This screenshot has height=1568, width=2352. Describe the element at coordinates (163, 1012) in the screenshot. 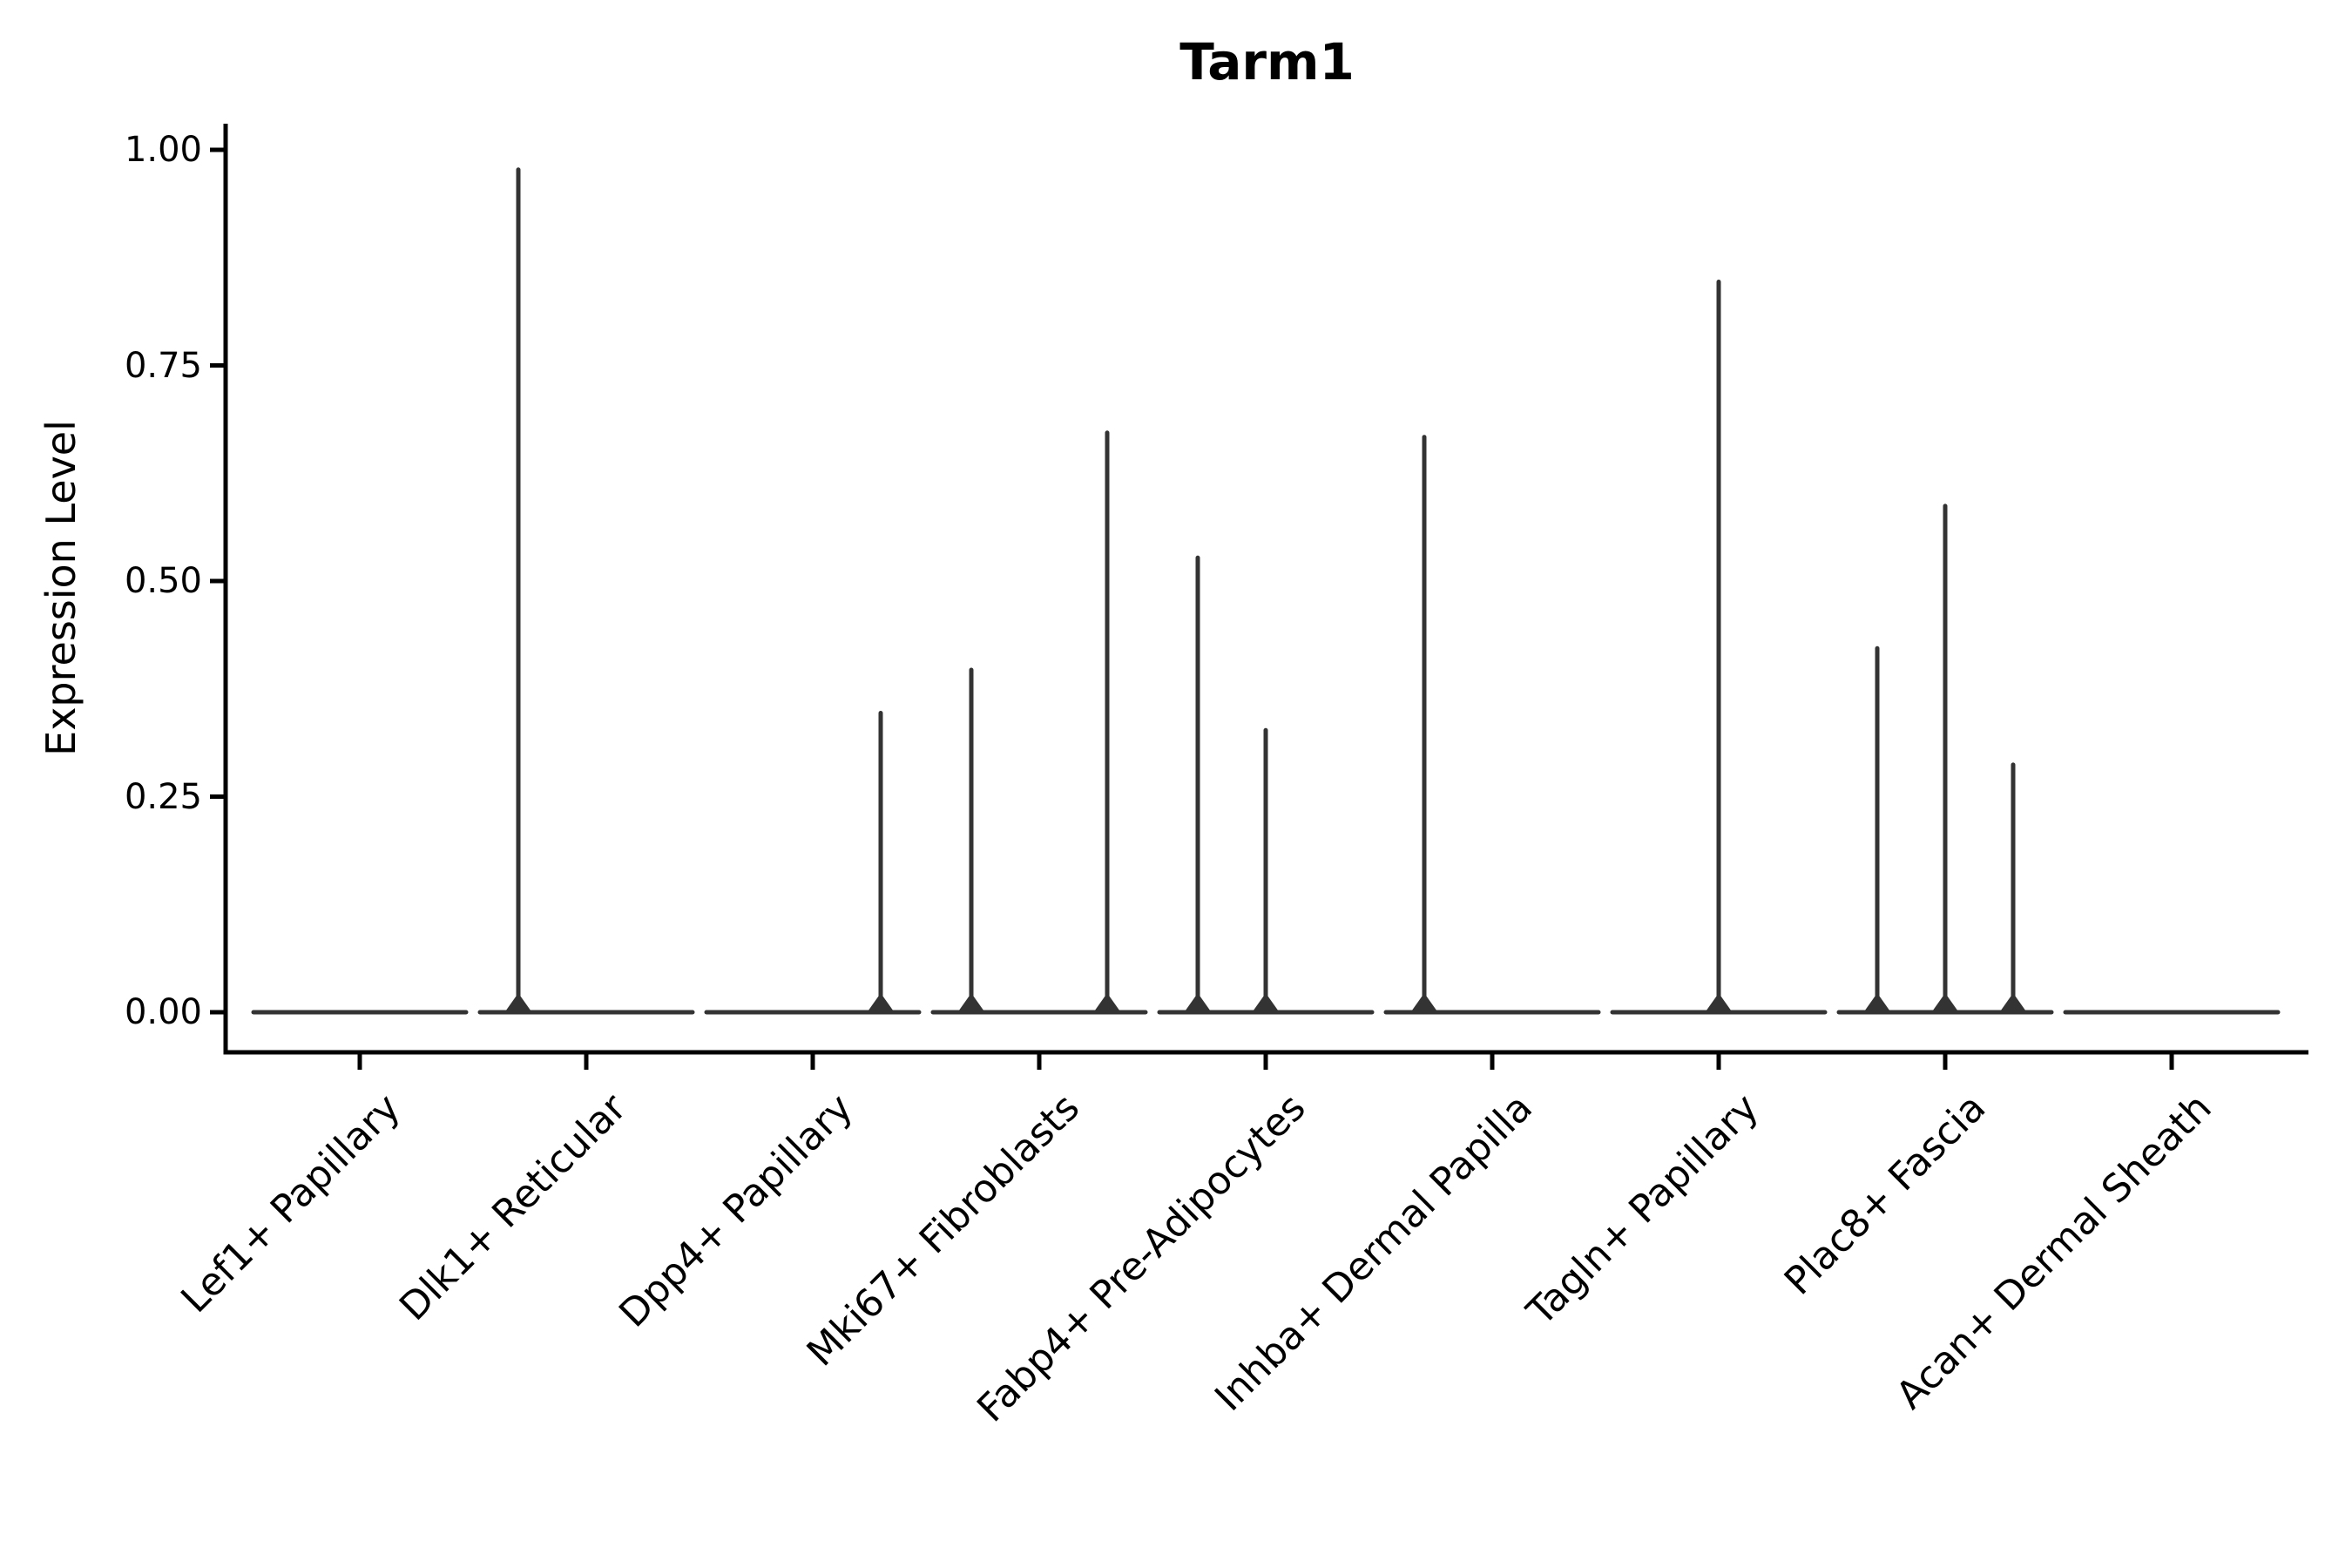

I see `y-tick-label-0.00: 0.00` at that location.